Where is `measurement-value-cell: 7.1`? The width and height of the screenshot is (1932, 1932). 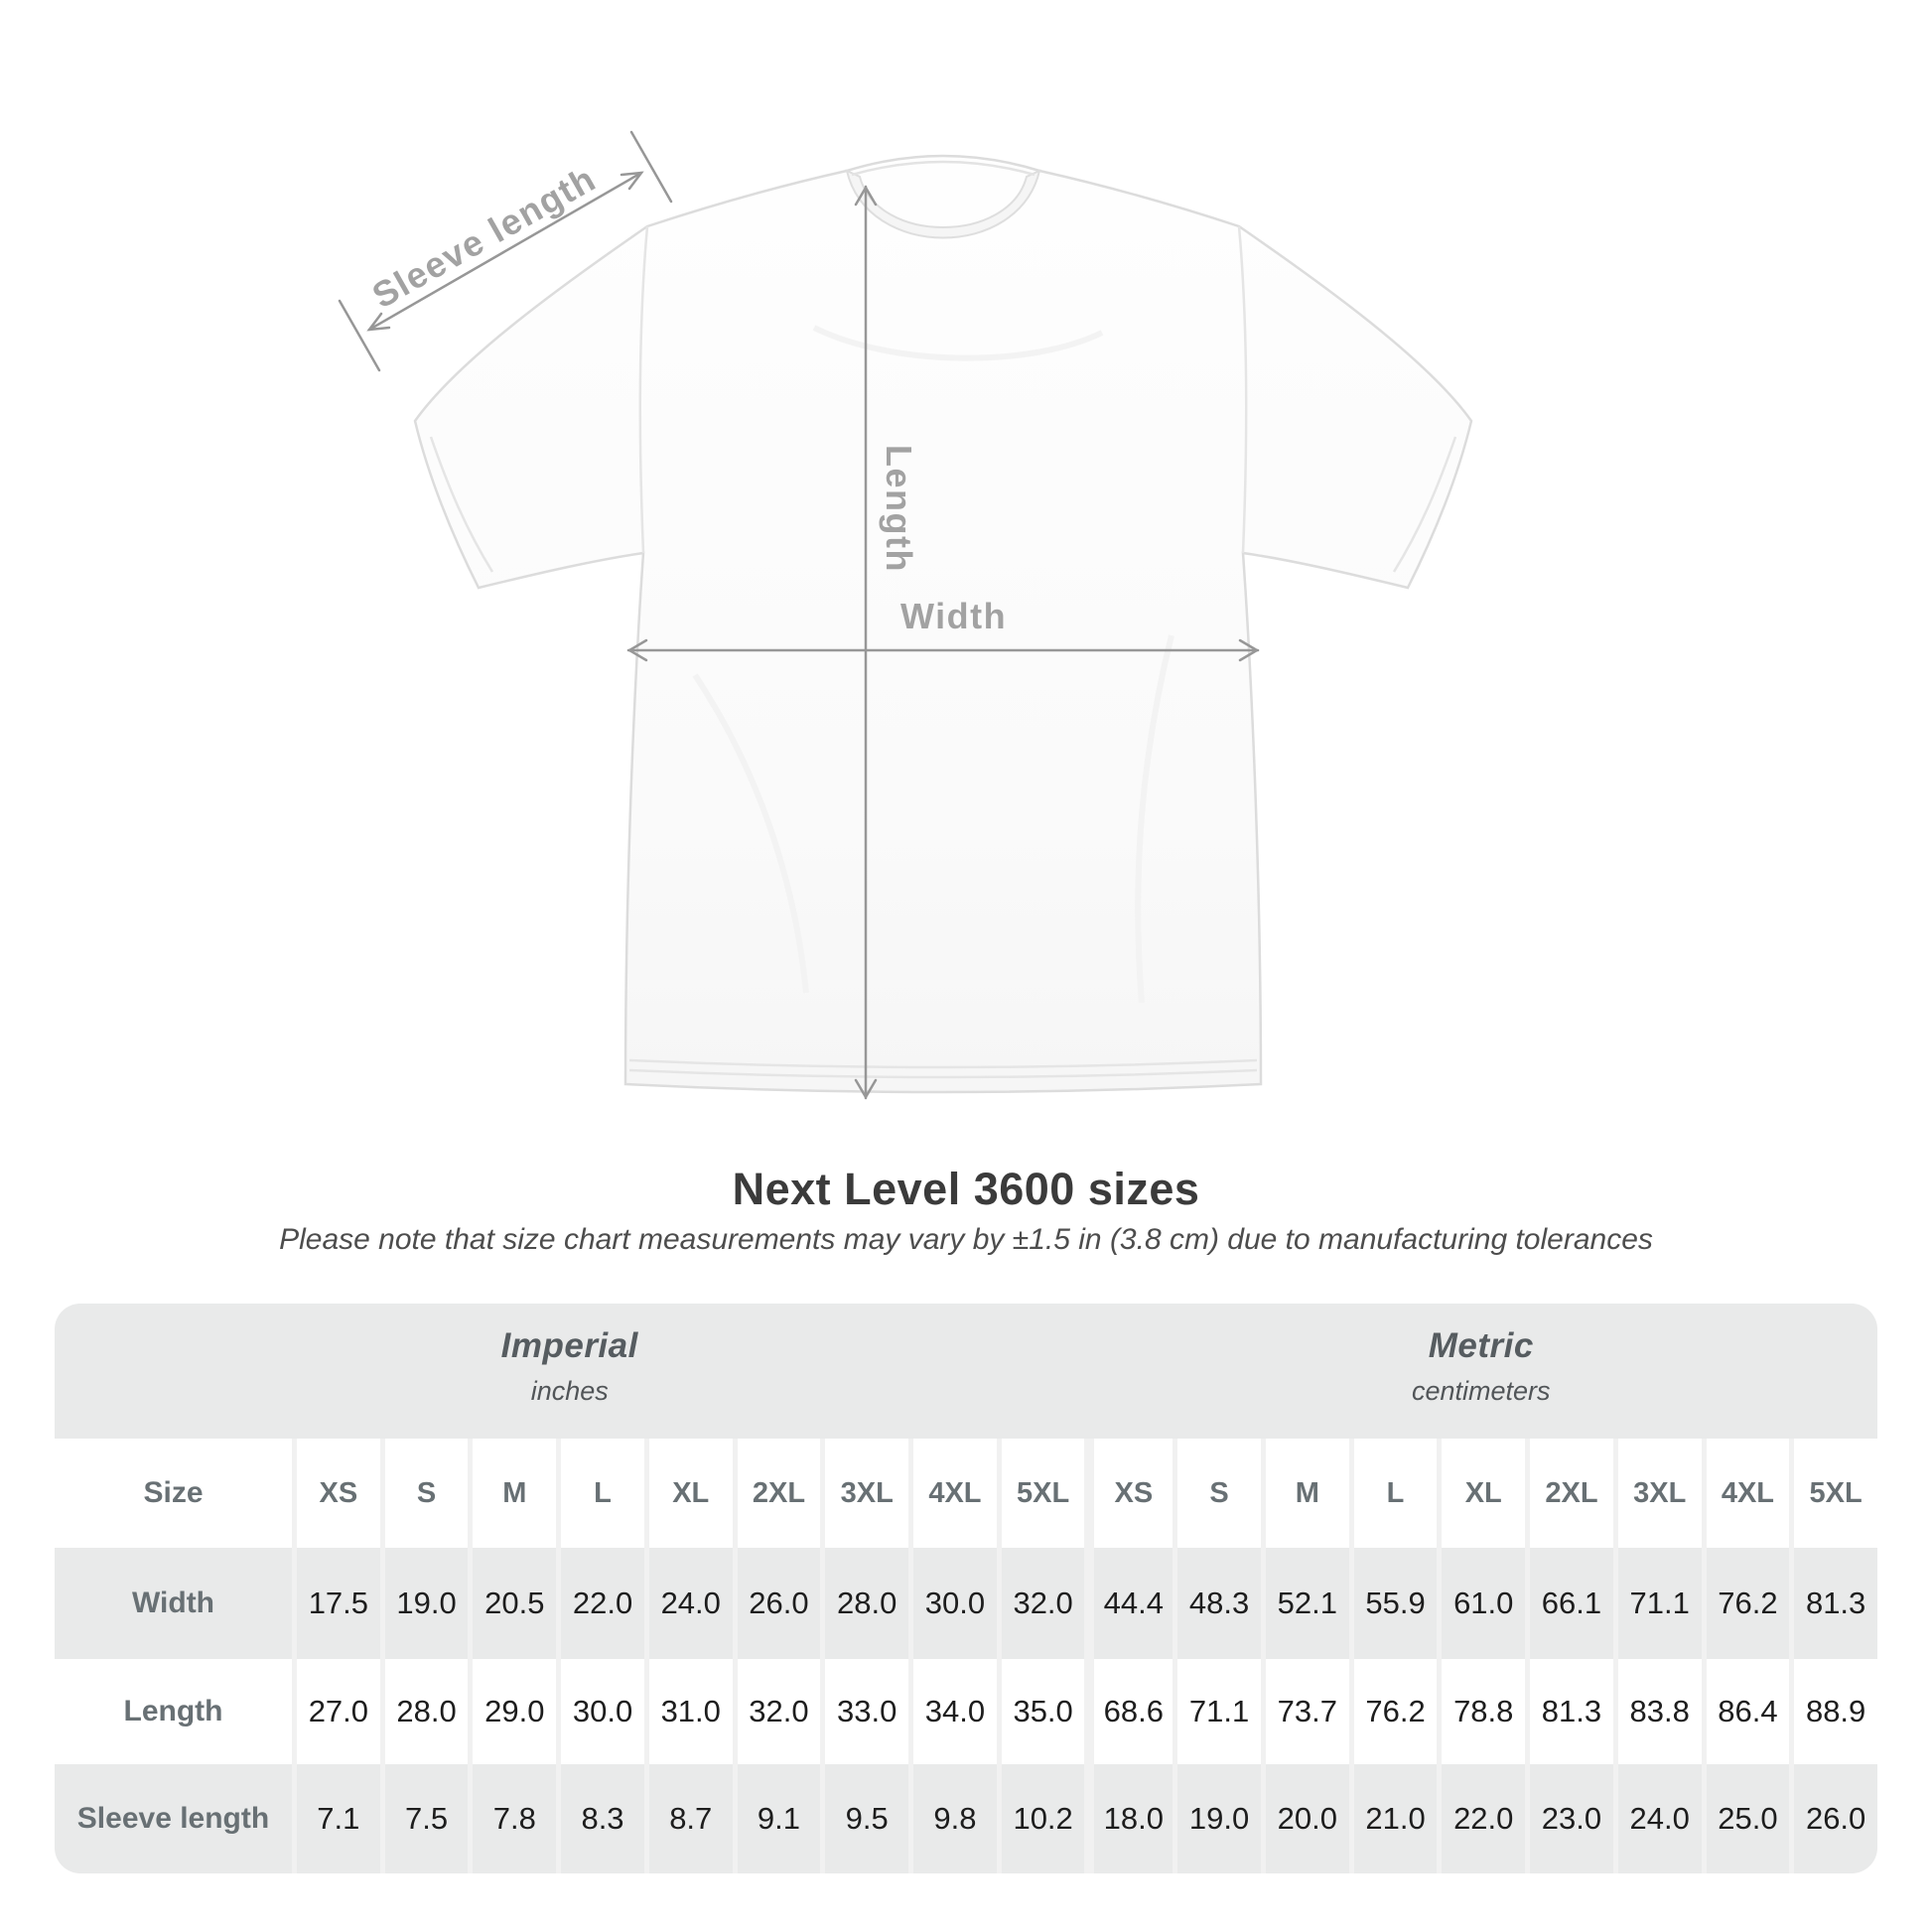 measurement-value-cell: 7.1 is located at coordinates (336, 1818).